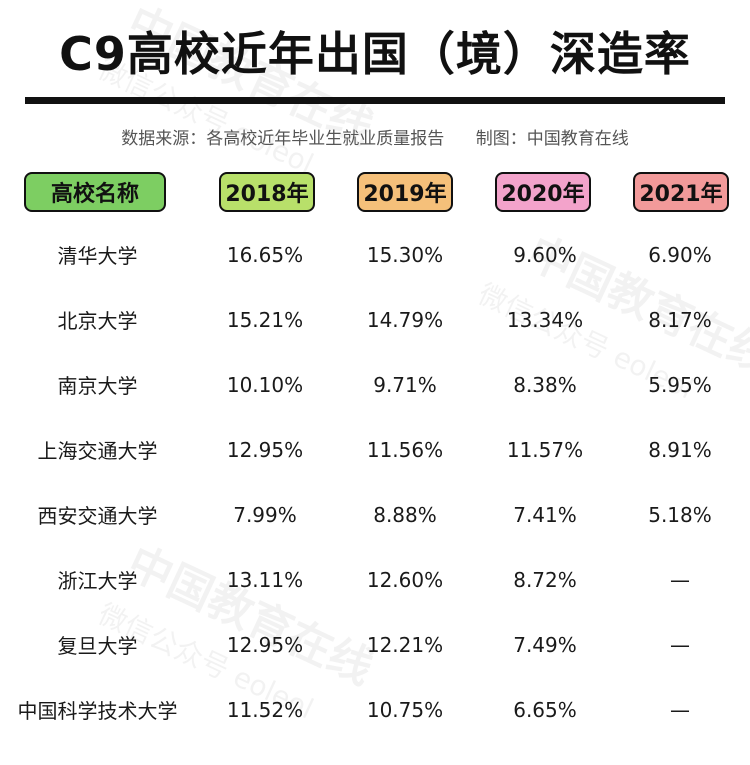  Describe the element at coordinates (265, 579) in the screenshot. I see `rate-2018-cell: 13.11%` at that location.